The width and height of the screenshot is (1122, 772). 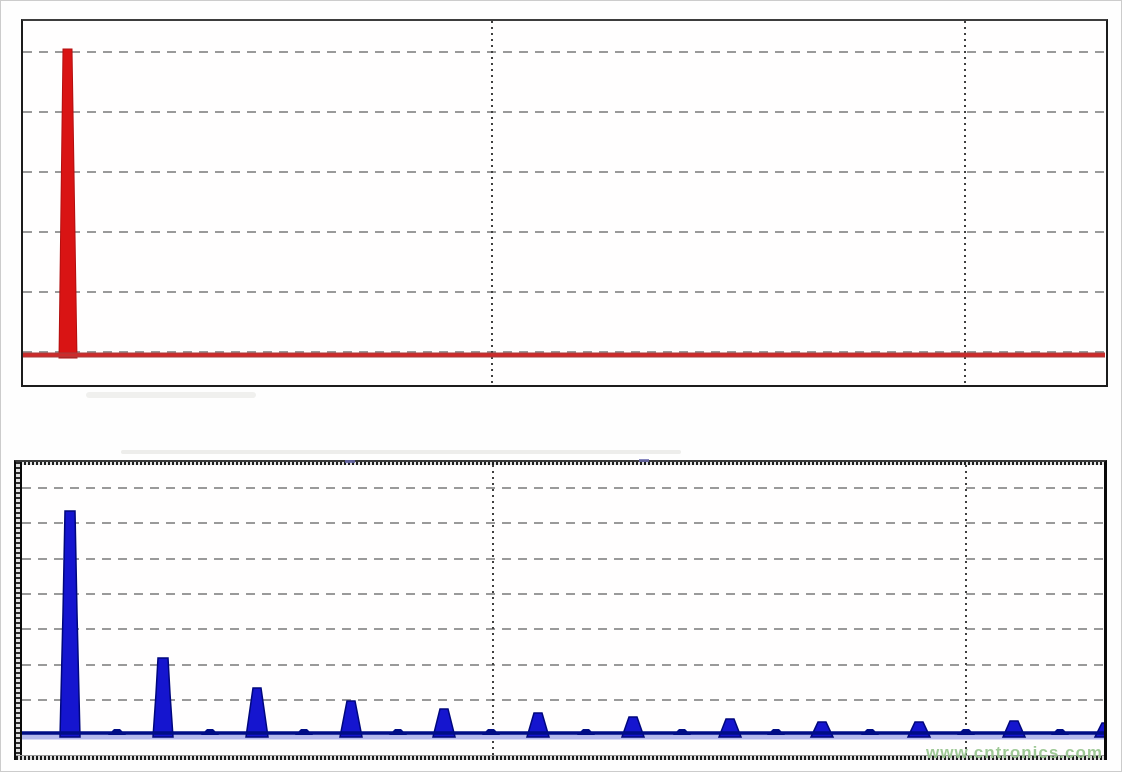 I want to click on impulse-spike, so click(x=68, y=203).